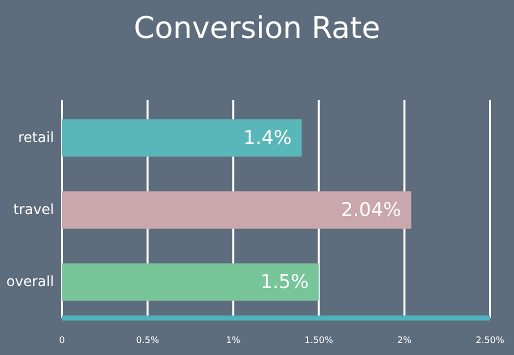 This screenshot has height=355, width=514. I want to click on y-tick-label: travel, so click(33, 210).